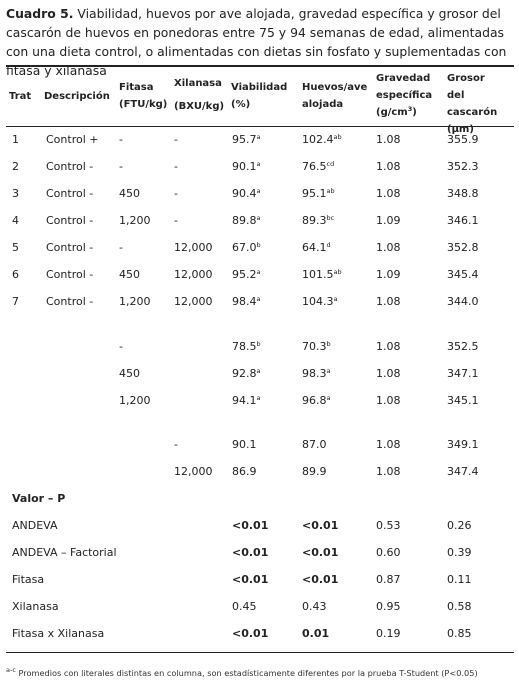 Image resolution: width=519 pixels, height=691 pixels. I want to click on pvalue-label: ANDEVA – Factorial, so click(64, 552).